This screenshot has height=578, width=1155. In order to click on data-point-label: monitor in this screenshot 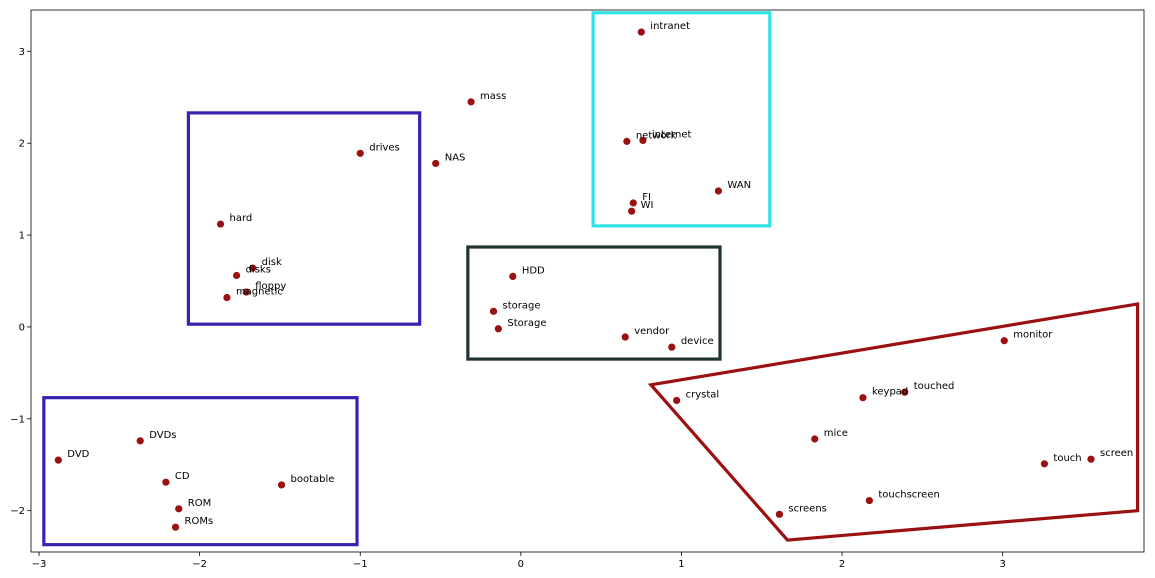, I will do `click(1033, 335)`.